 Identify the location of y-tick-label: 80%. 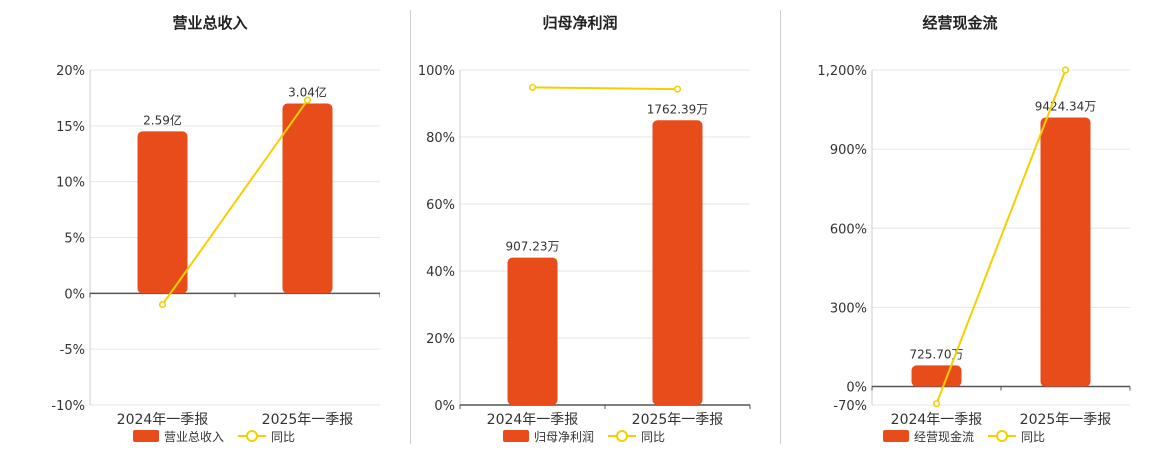
(440, 138).